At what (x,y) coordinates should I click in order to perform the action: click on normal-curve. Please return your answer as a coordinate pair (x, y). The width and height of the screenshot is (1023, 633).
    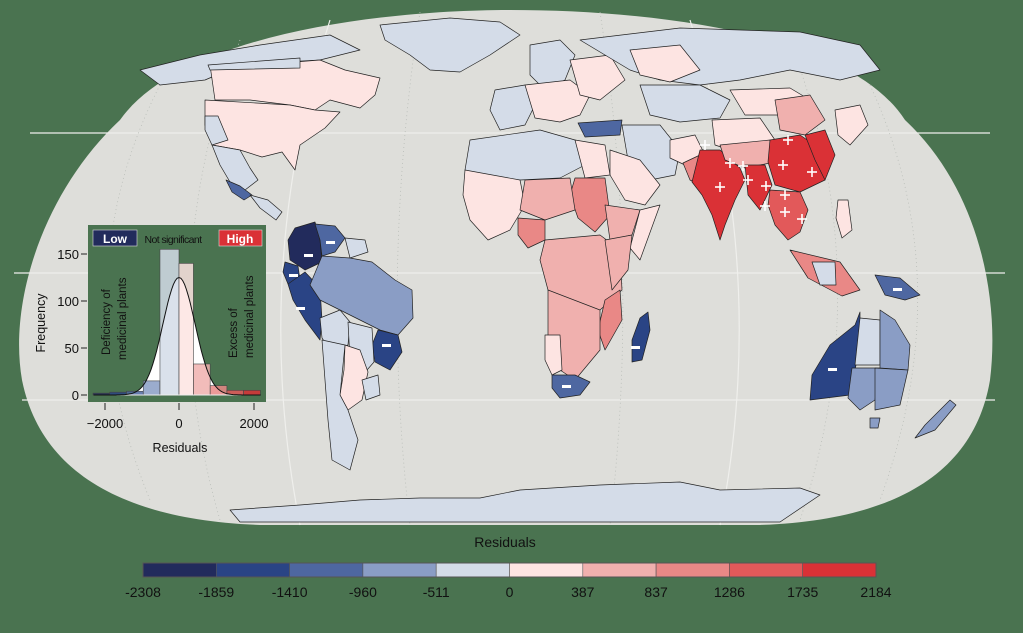
    Looking at the image, I should click on (177, 336).